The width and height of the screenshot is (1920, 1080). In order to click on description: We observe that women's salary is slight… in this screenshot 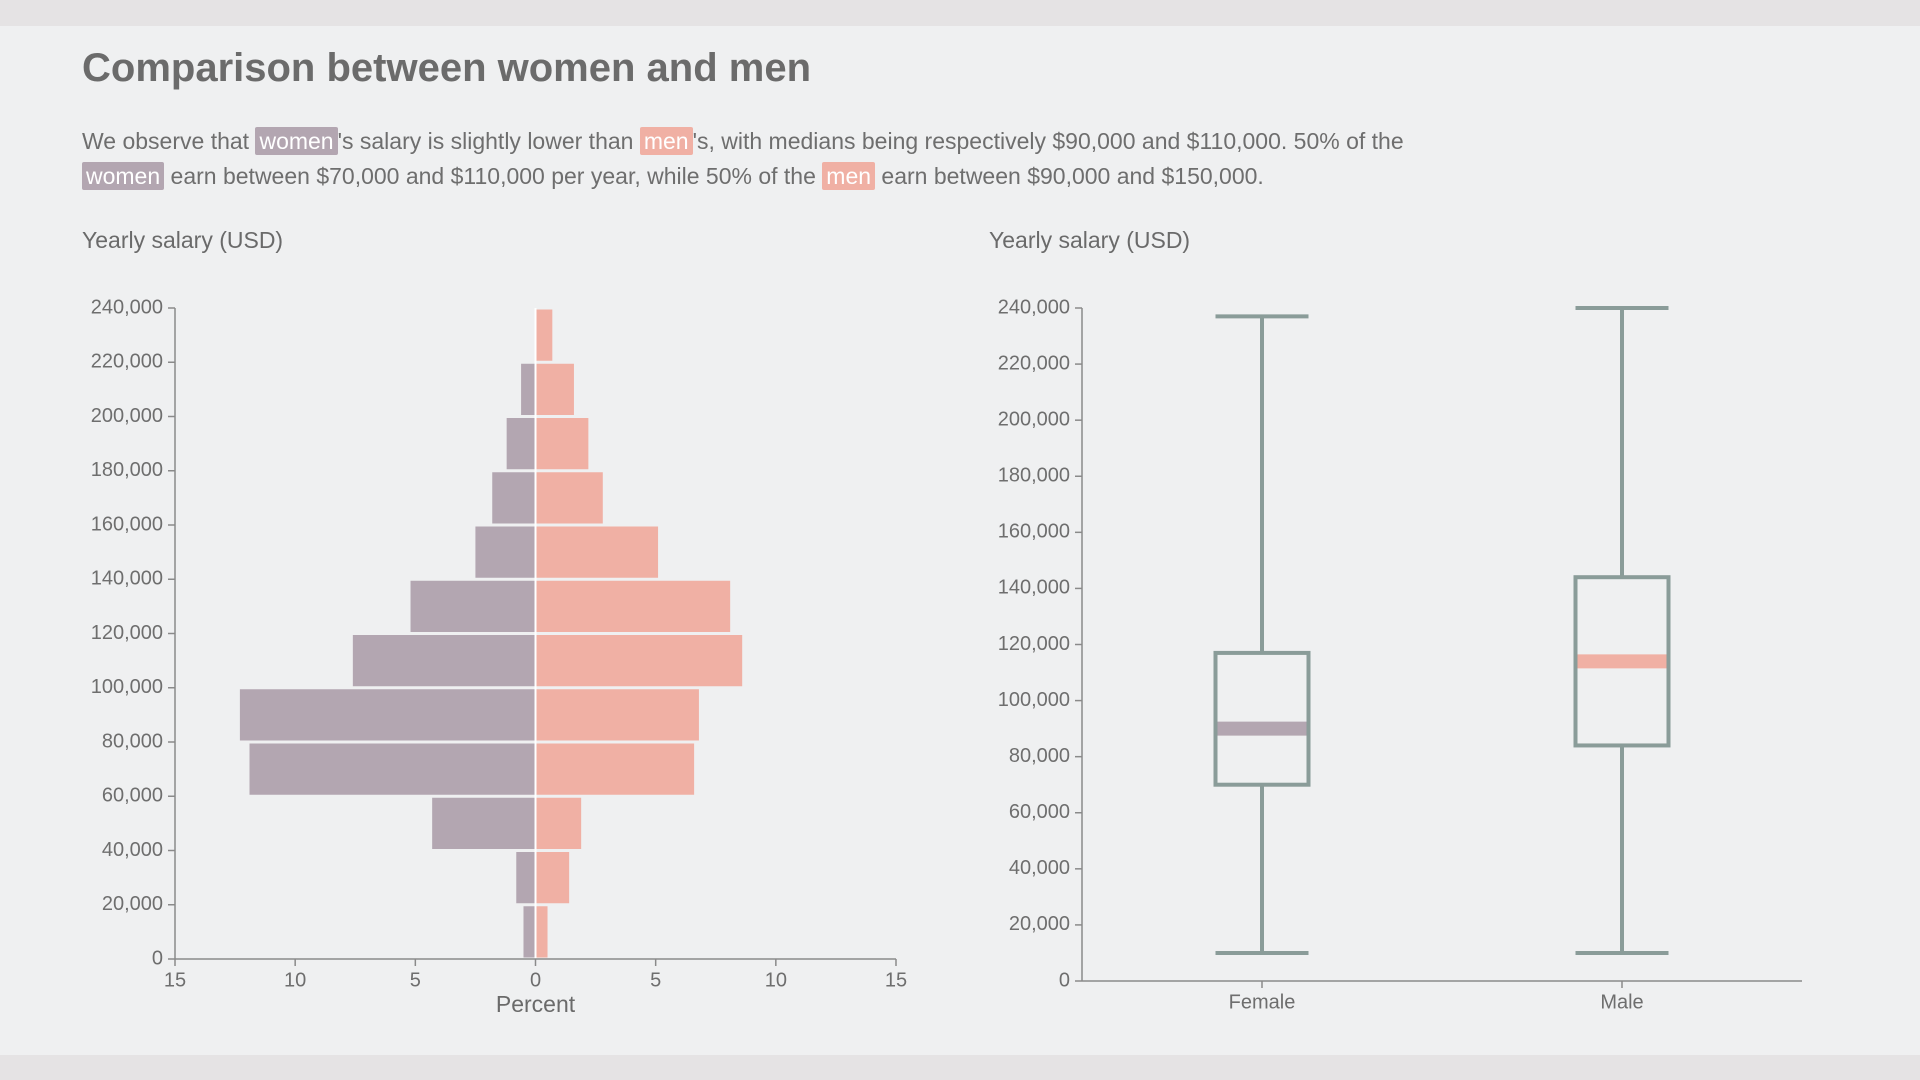, I will do `click(782, 159)`.